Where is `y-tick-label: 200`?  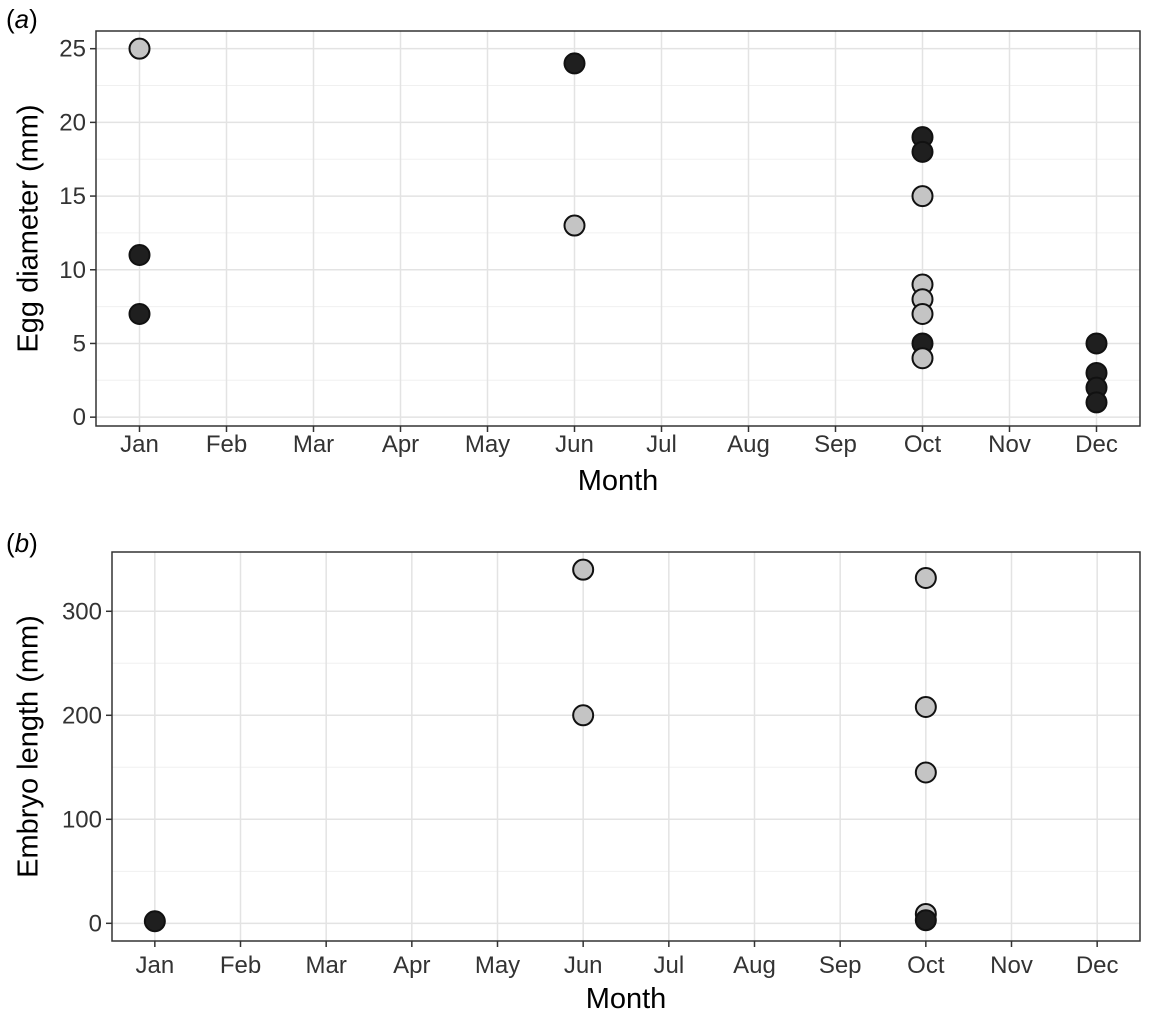
y-tick-label: 200 is located at coordinates (82, 715).